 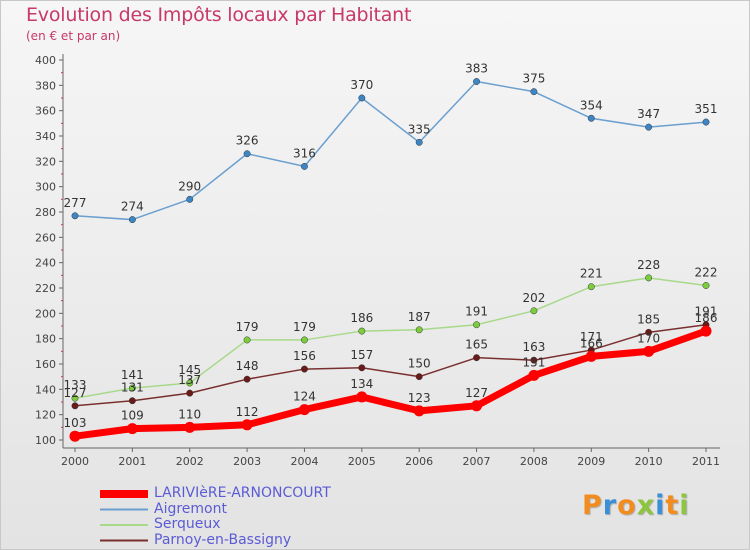 What do you see at coordinates (247, 461) in the screenshot?
I see `x-tick-label: 2003` at bounding box center [247, 461].